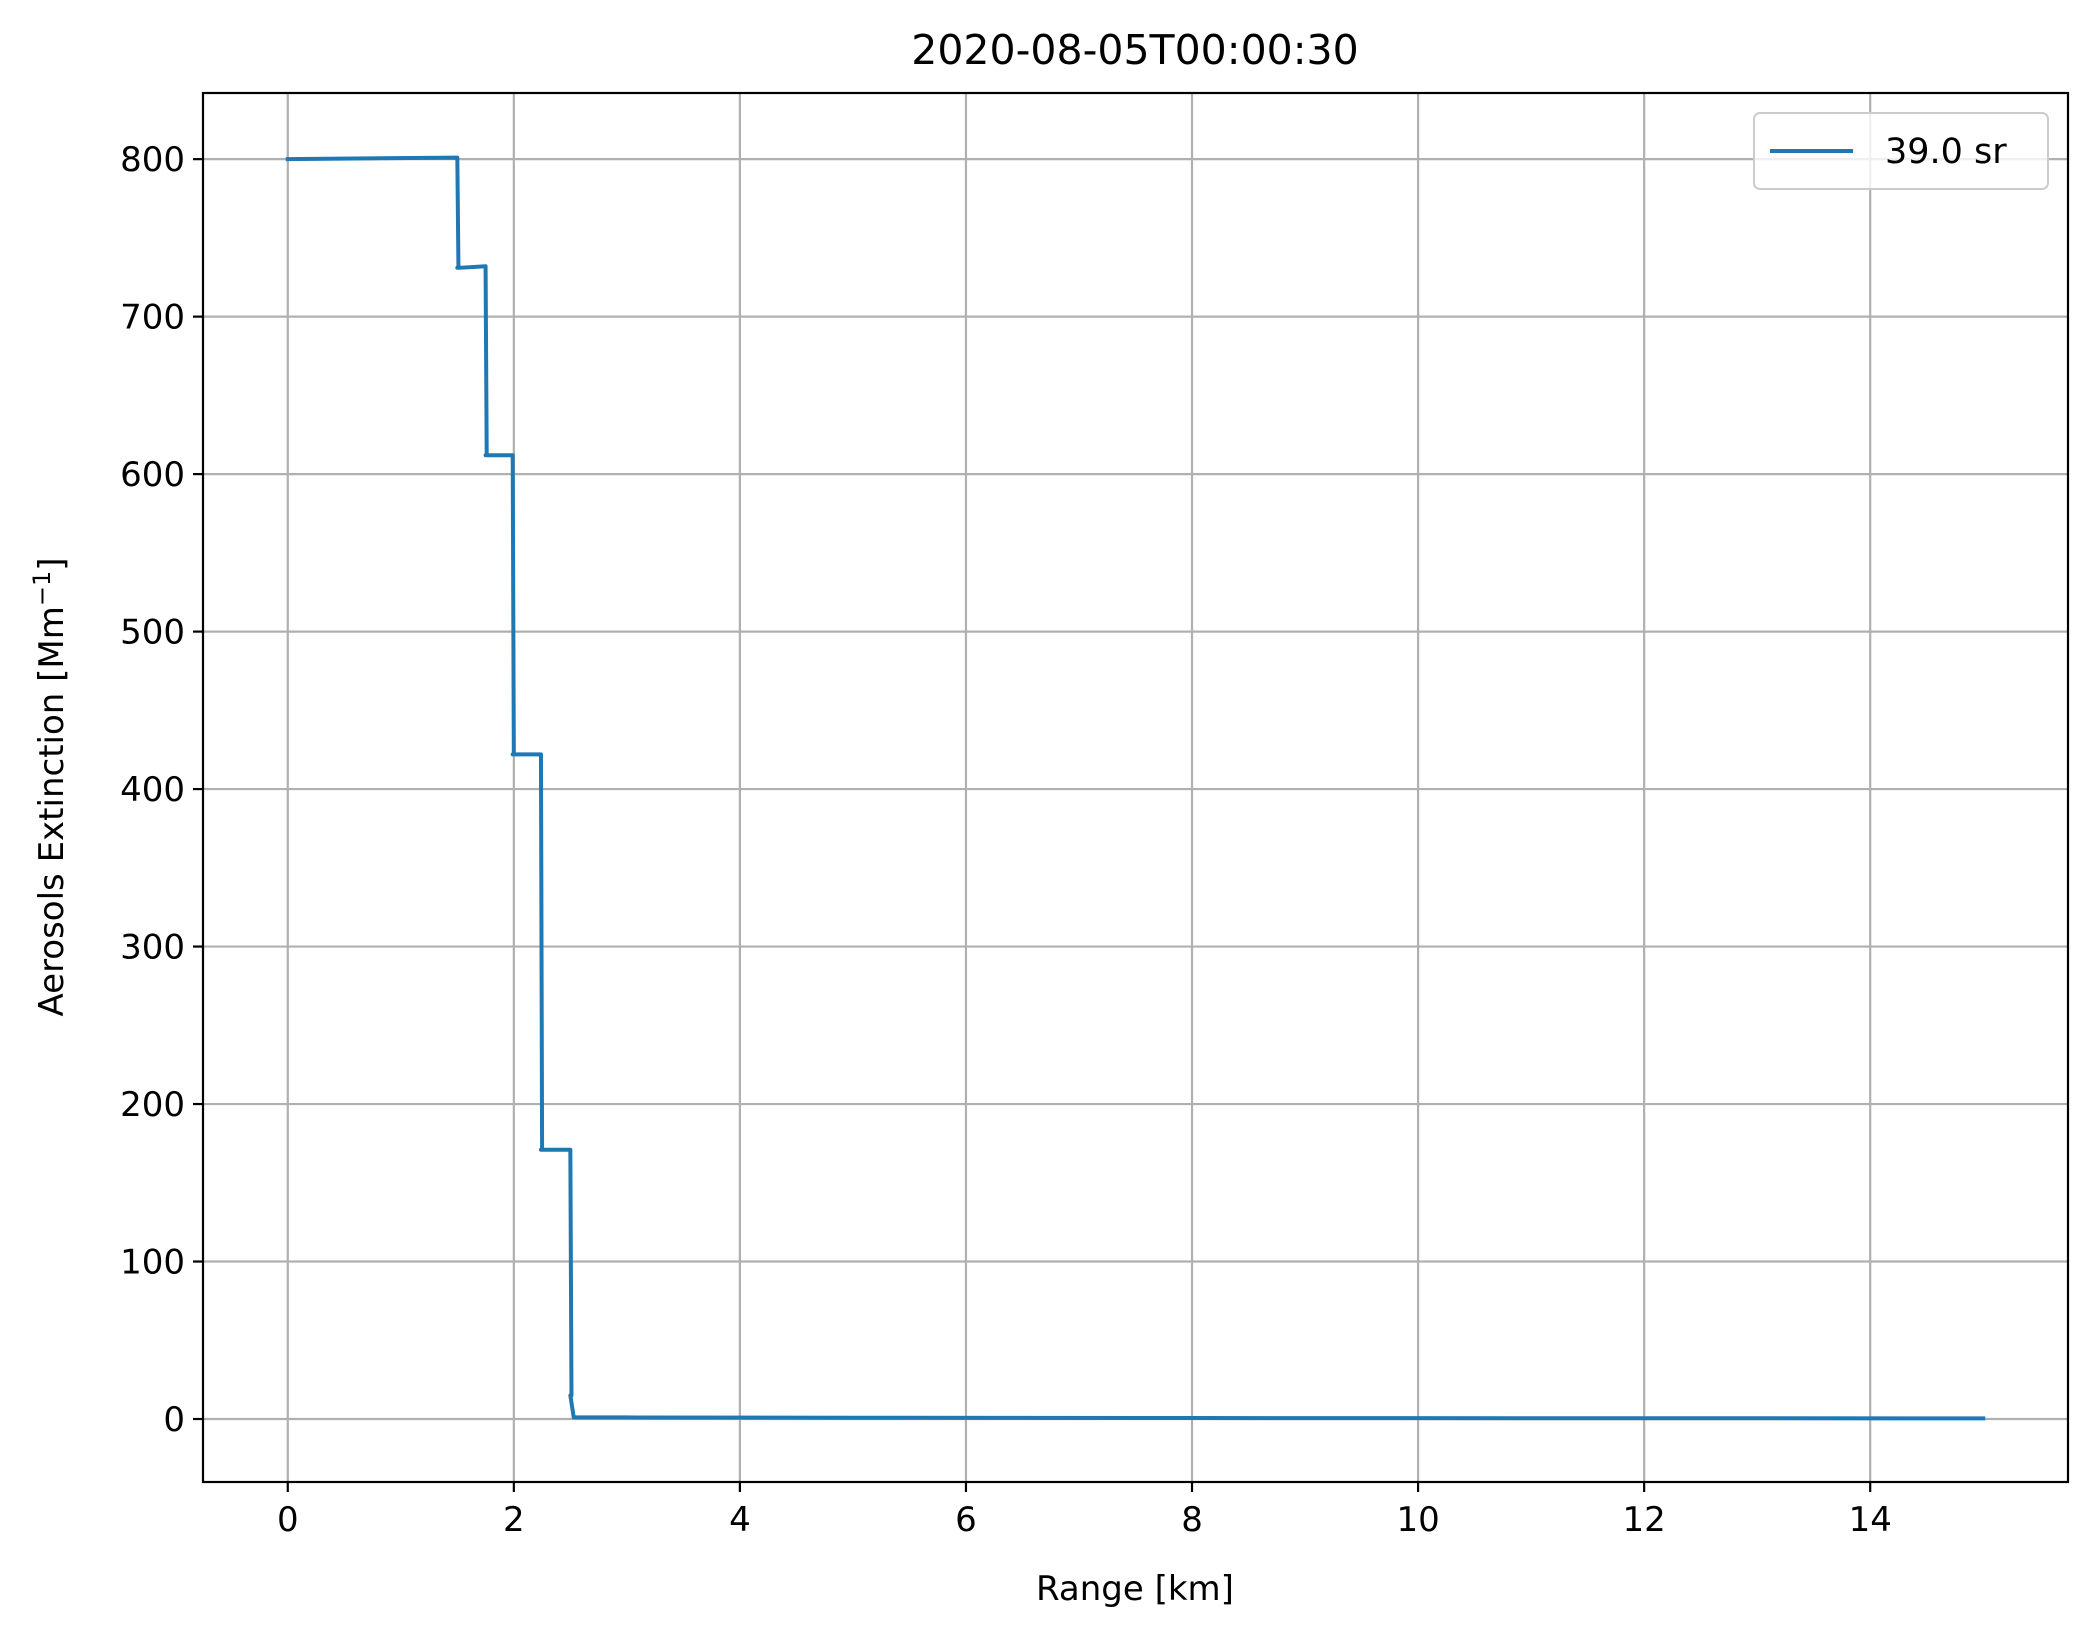 This screenshot has height=1638, width=2091. What do you see at coordinates (1135, 1589) in the screenshot?
I see `x-axis-label: Range [km]` at bounding box center [1135, 1589].